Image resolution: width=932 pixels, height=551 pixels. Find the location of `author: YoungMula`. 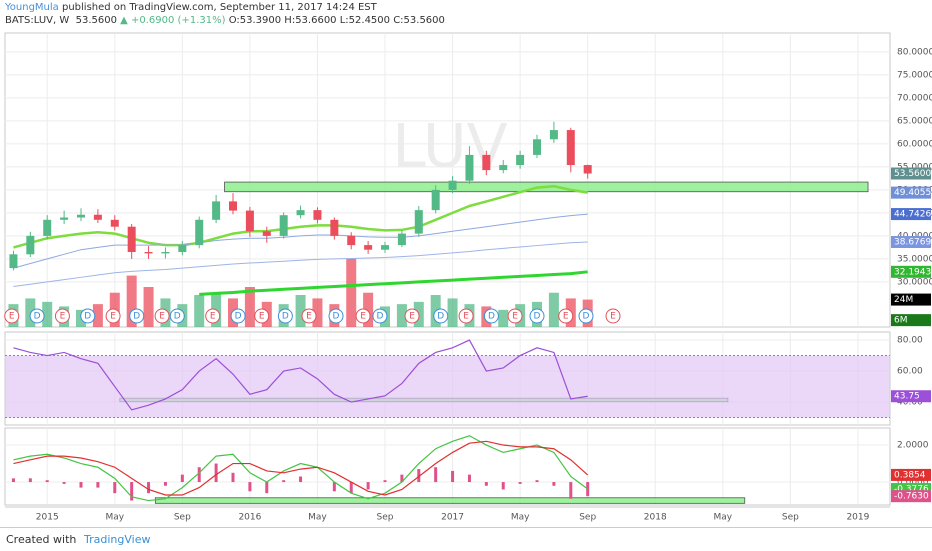

author: YoungMula is located at coordinates (32, 7).